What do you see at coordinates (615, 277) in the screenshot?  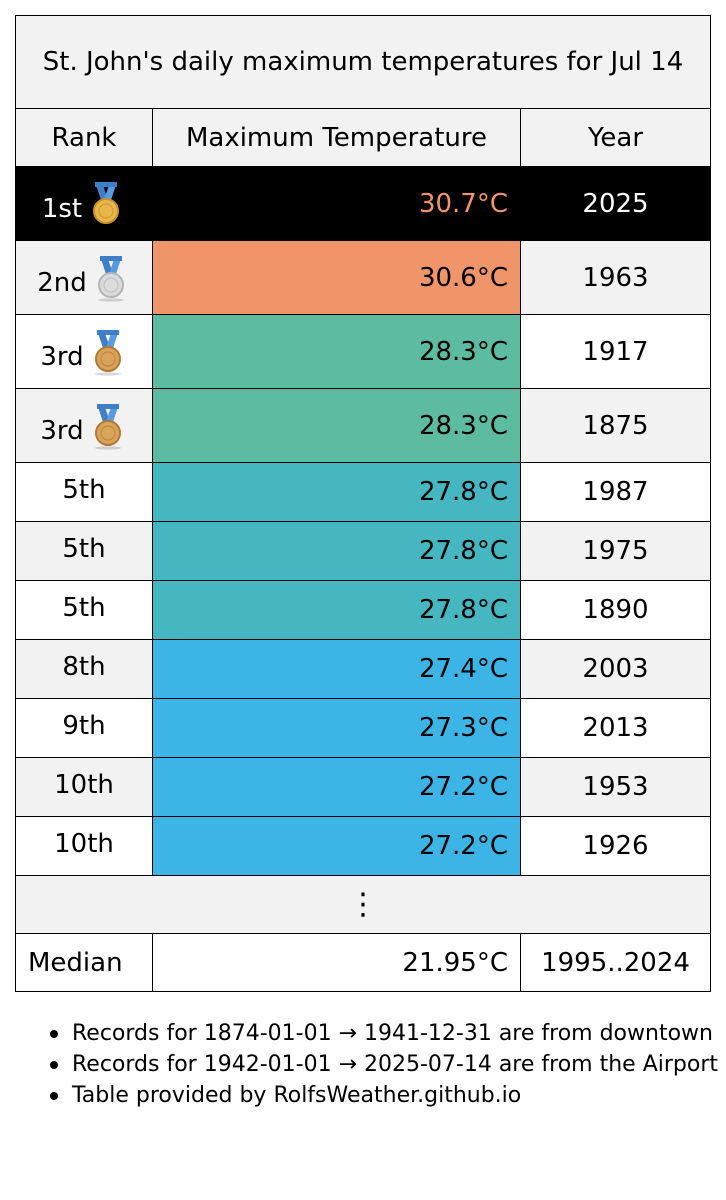 I see `year-cell: 1963` at bounding box center [615, 277].